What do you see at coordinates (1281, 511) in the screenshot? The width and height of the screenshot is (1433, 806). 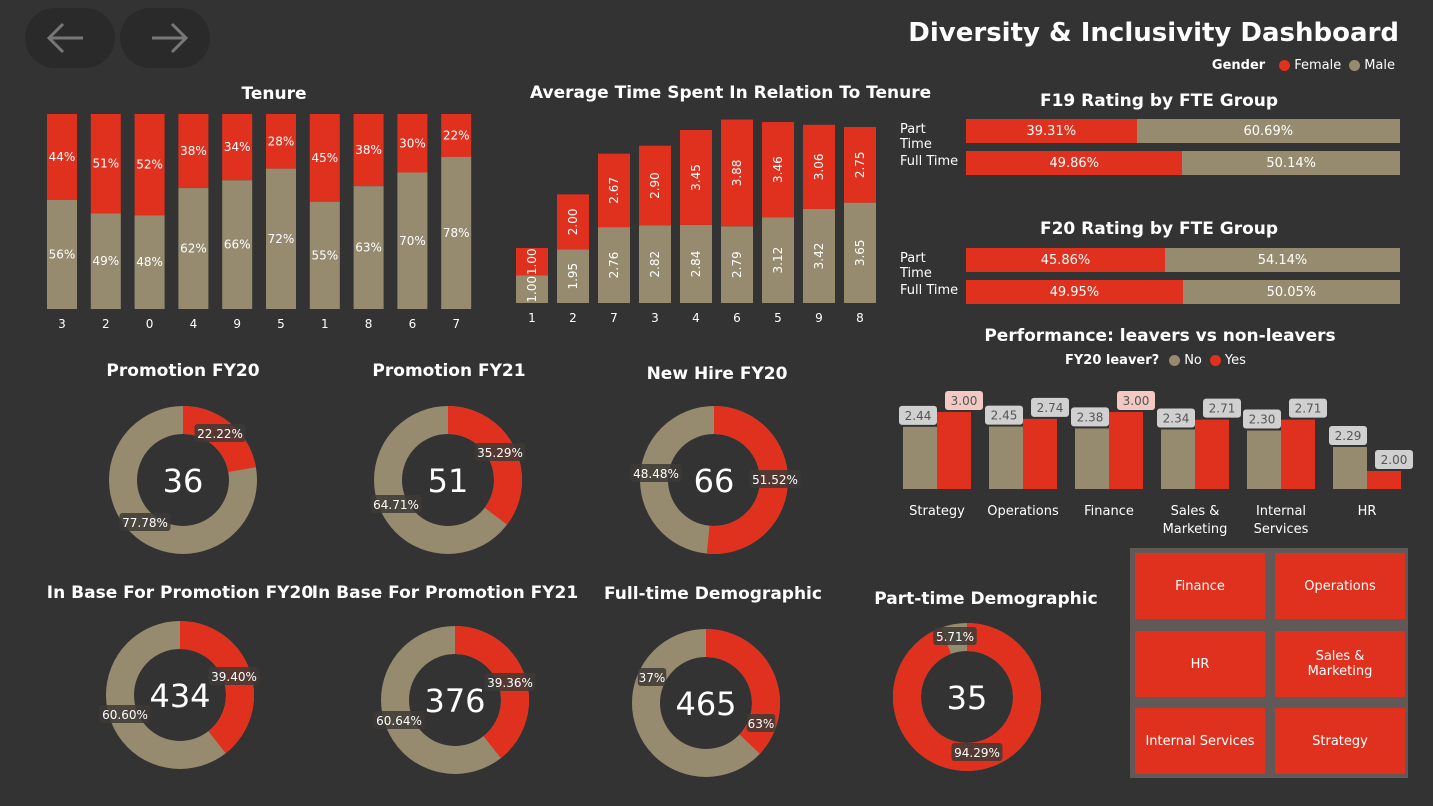 I see `perf-category-label: Internal` at bounding box center [1281, 511].